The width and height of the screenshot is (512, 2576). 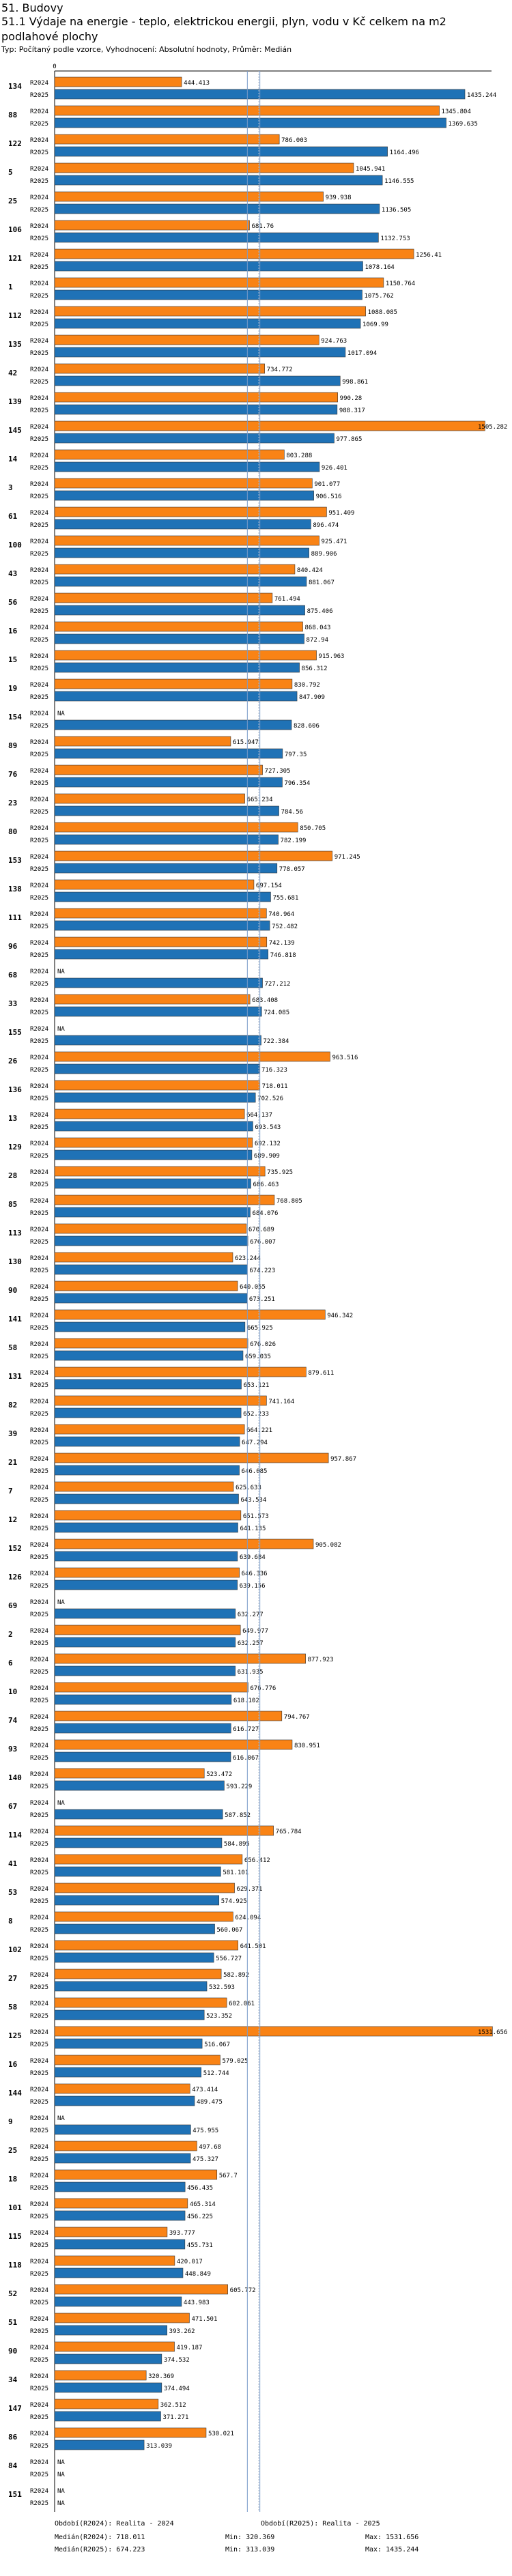 I want to click on value-label-2025: 581.101, so click(x=235, y=1873).